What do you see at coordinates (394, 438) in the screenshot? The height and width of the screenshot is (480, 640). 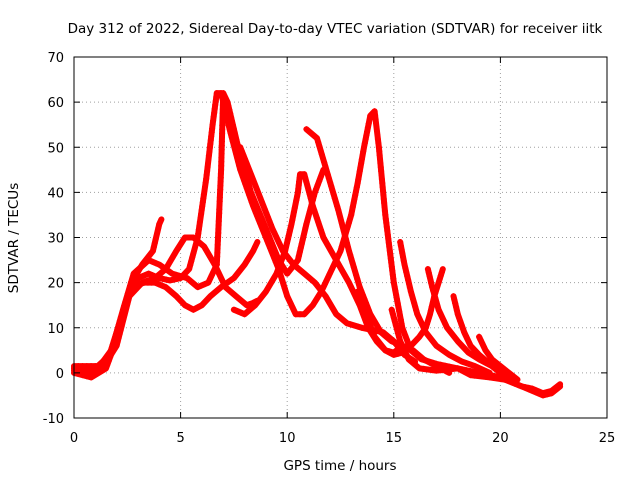 I see `x-tick-label: 15` at bounding box center [394, 438].